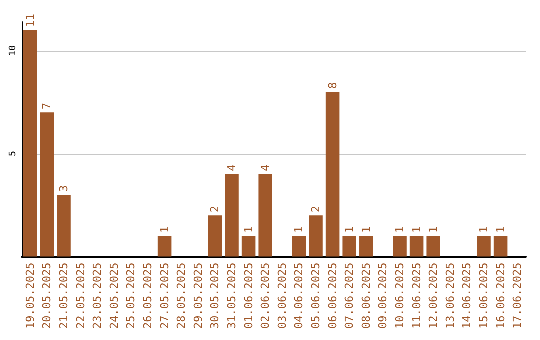  I want to click on x-tick-label: 29.05.2025, so click(198, 296).